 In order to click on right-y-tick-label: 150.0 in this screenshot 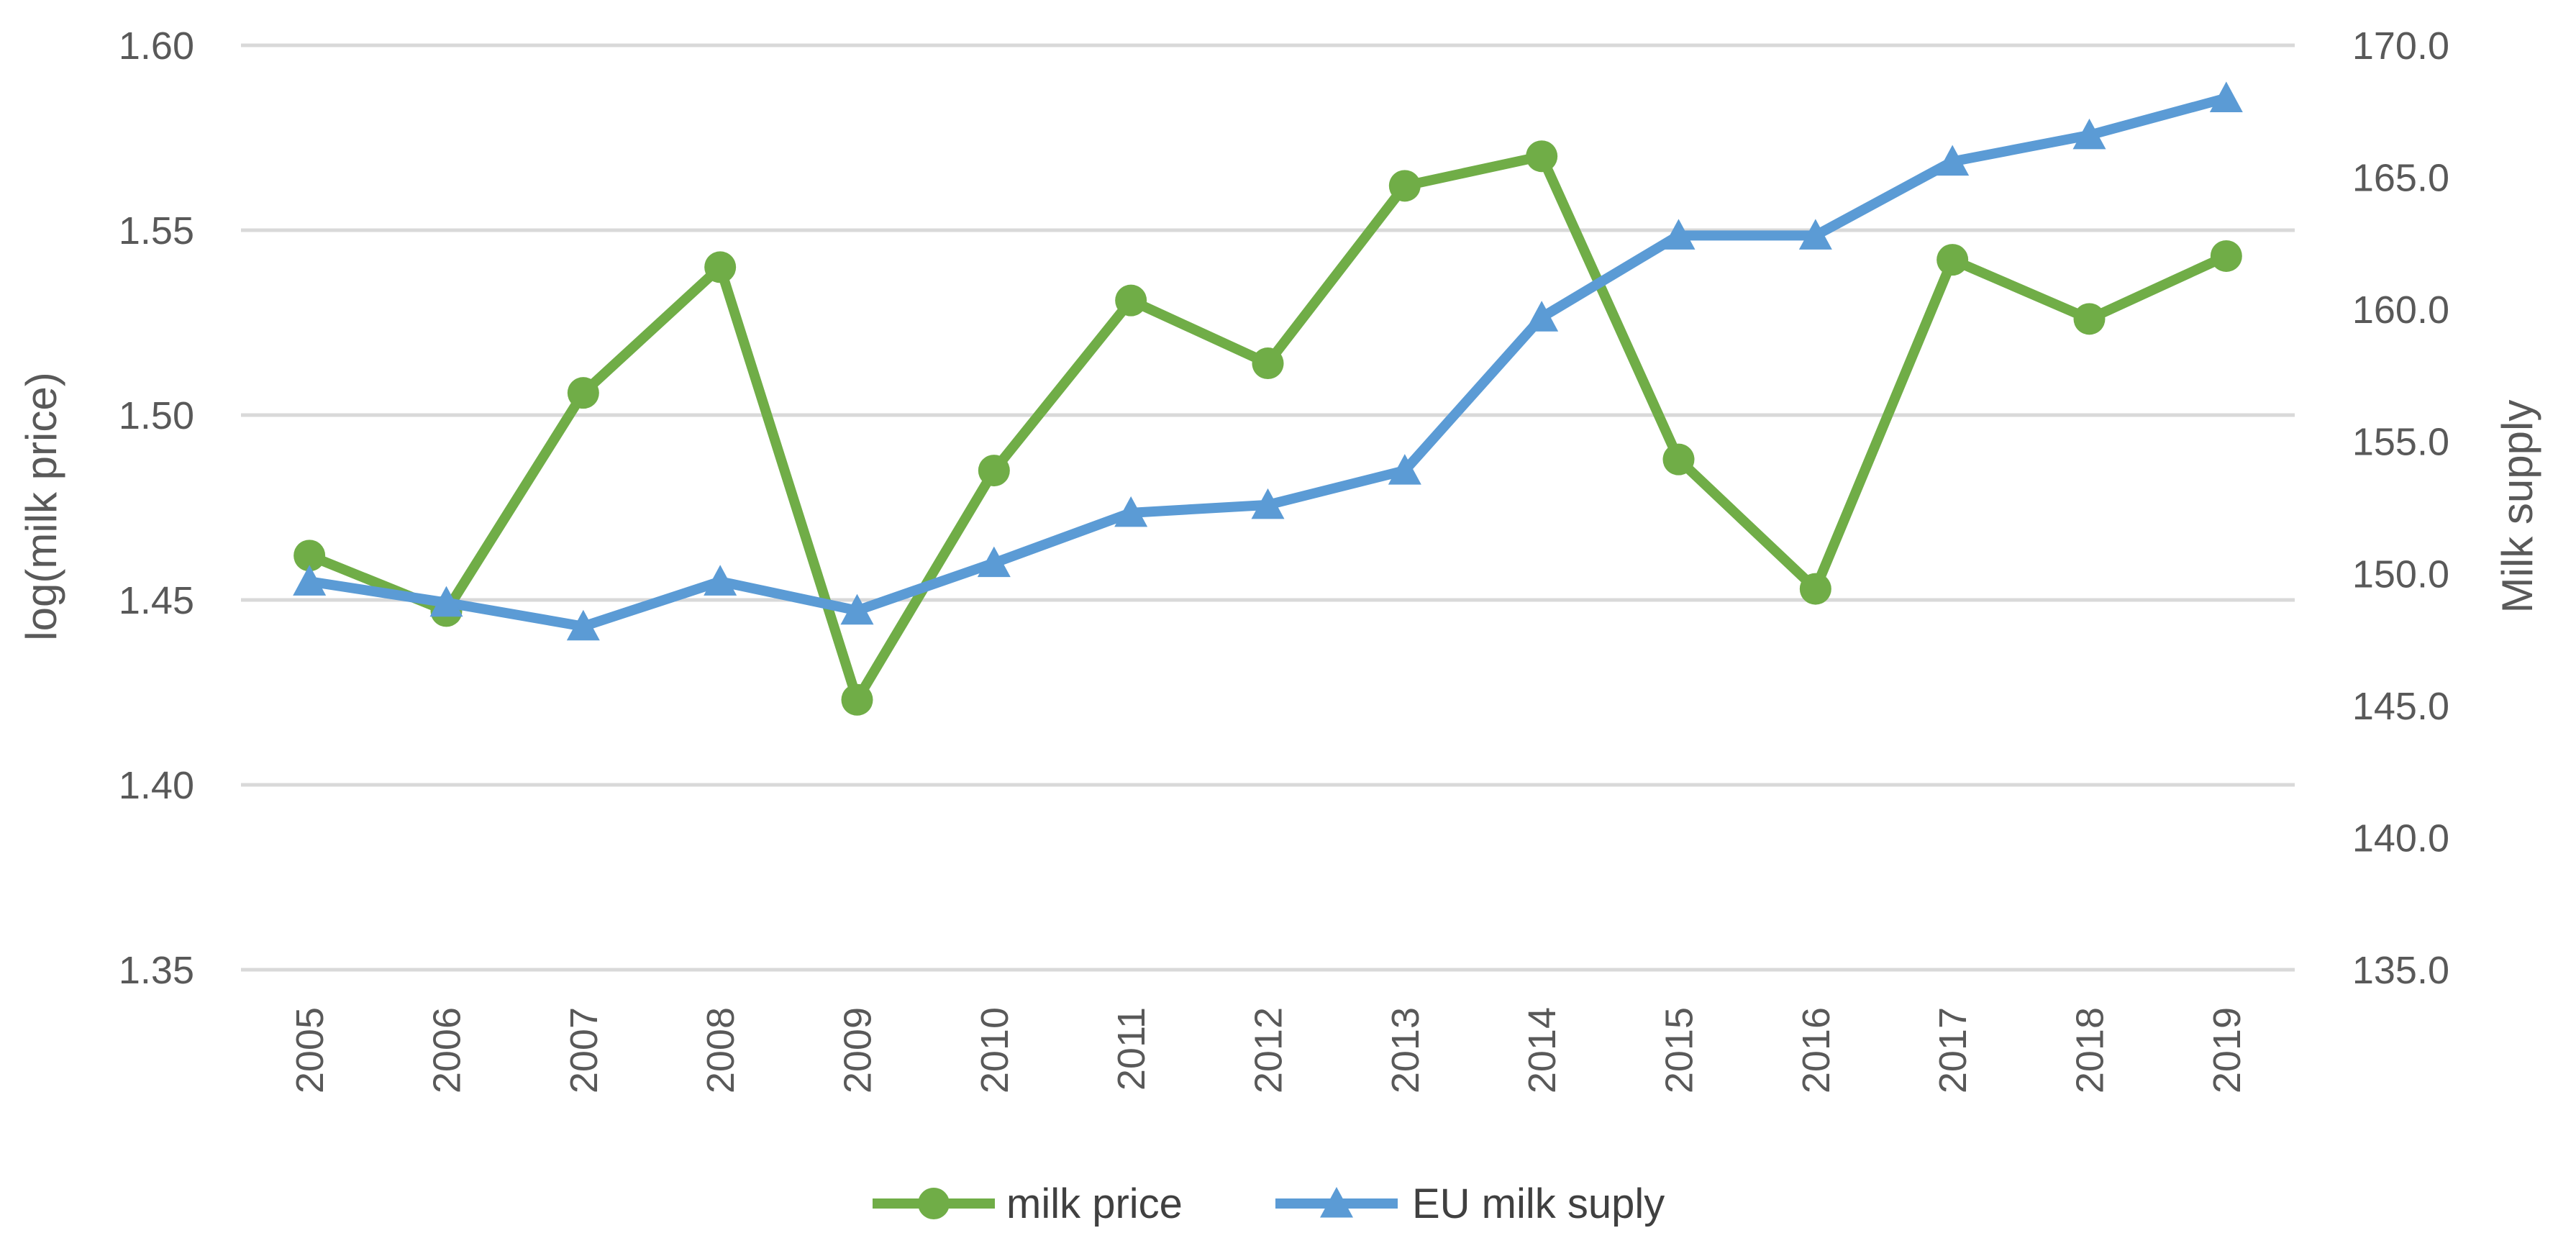, I will do `click(2400, 574)`.